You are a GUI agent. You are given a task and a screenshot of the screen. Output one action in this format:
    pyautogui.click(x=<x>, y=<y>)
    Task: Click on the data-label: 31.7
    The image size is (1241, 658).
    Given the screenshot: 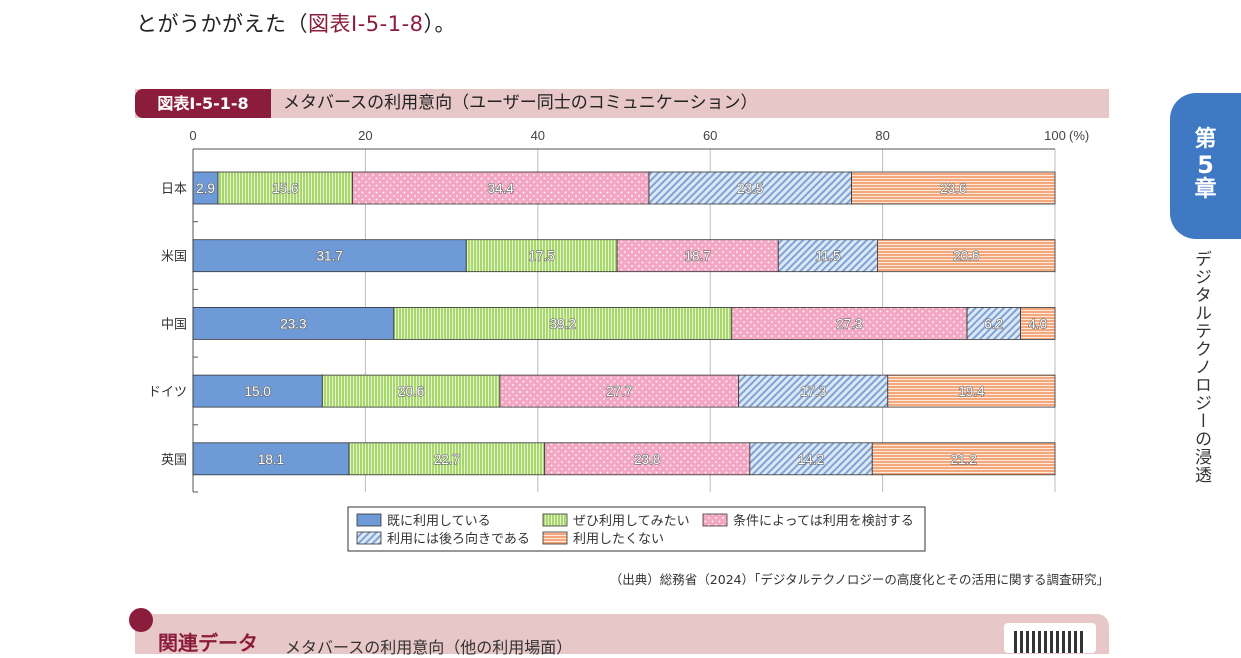 What is the action you would take?
    pyautogui.click(x=329, y=256)
    